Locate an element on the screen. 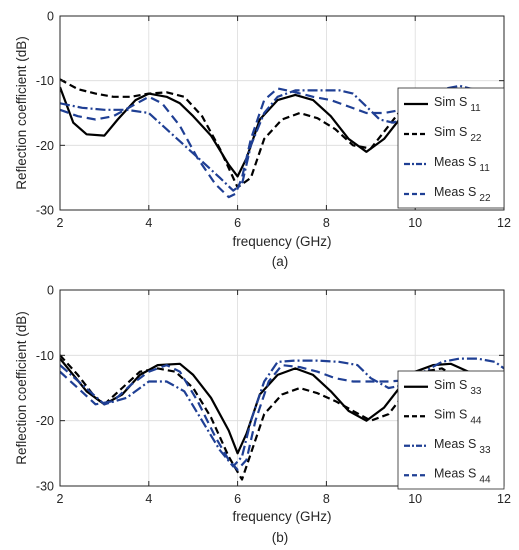  legend-entry-label: Sim S 11 is located at coordinates (457, 104).